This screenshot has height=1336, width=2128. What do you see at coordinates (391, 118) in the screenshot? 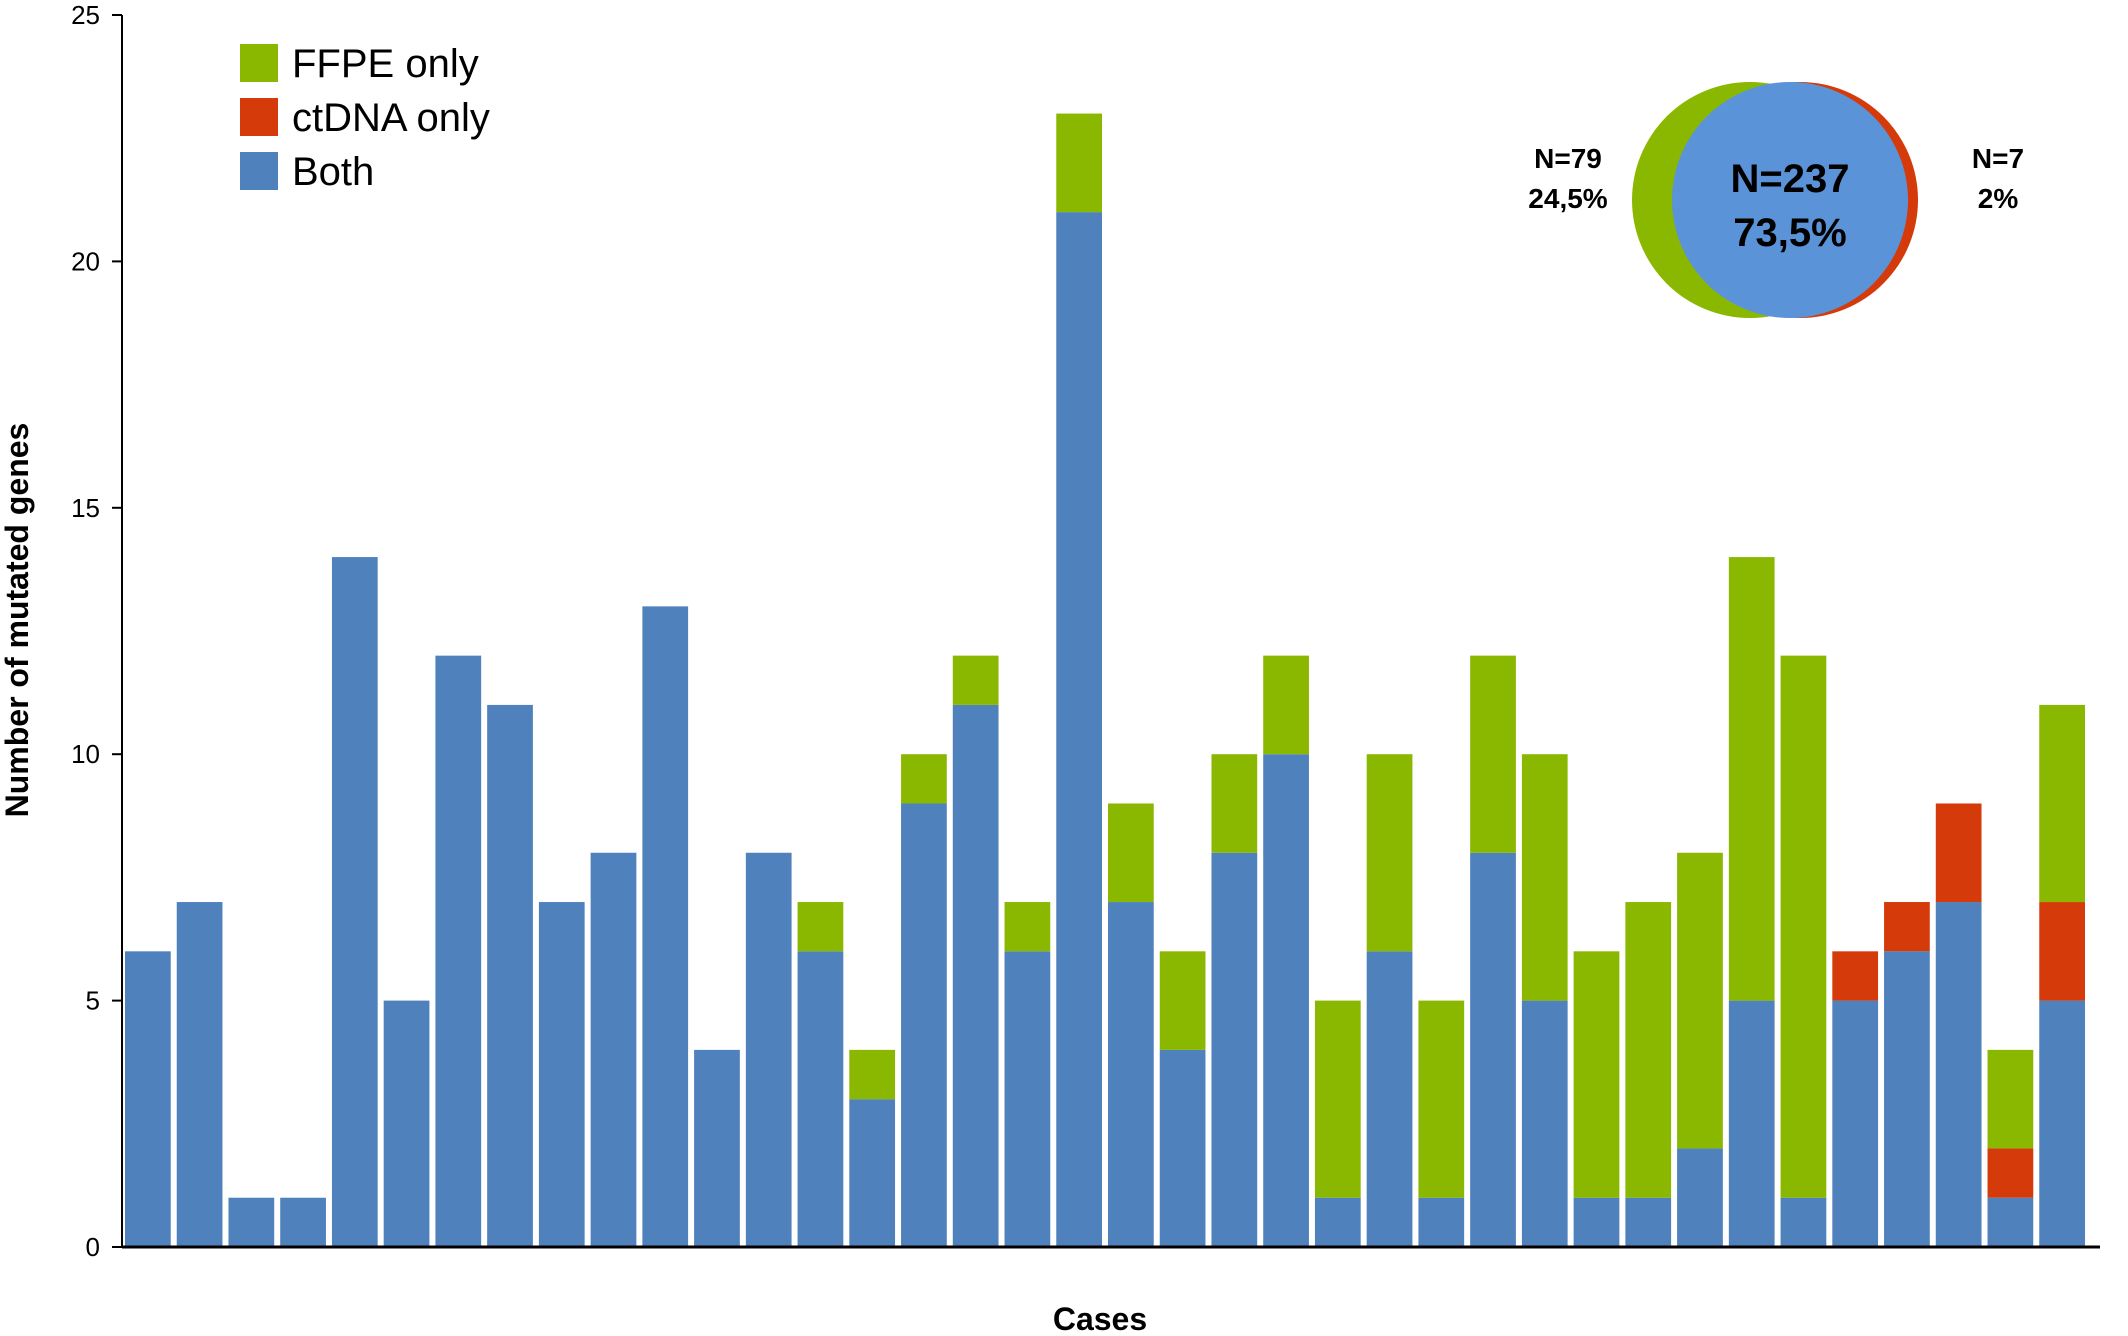
I see `legend-label-ctdna-only: ctDNA only` at bounding box center [391, 118].